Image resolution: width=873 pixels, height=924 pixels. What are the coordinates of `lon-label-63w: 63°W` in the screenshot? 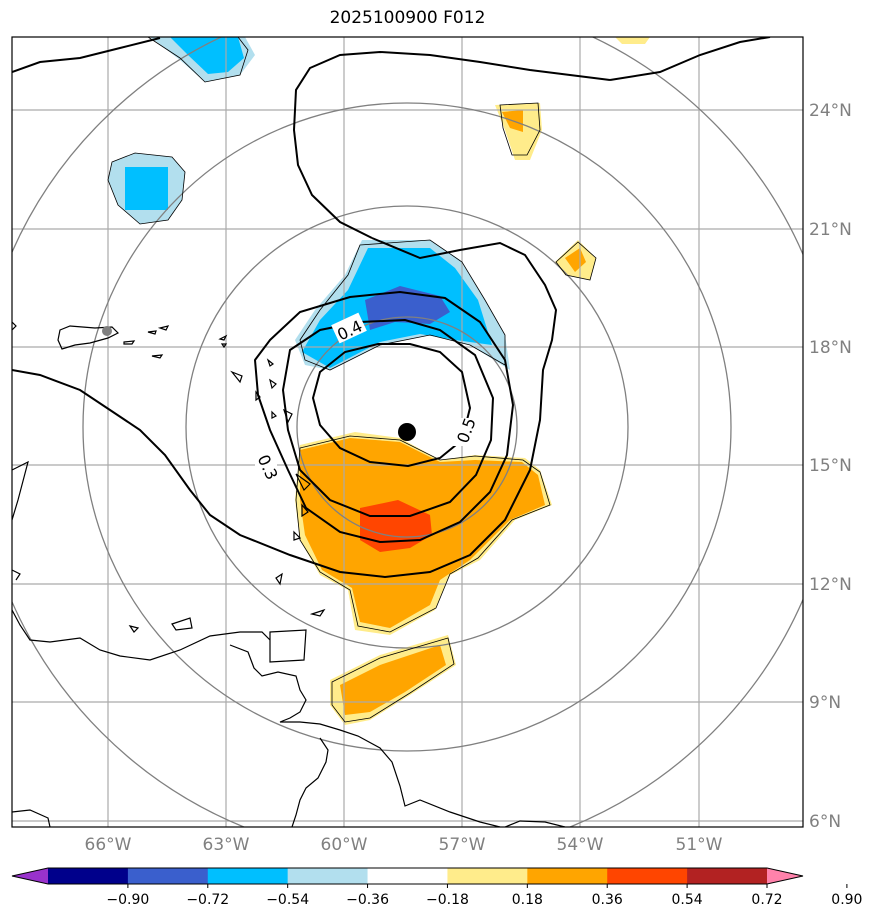 It's located at (226, 845).